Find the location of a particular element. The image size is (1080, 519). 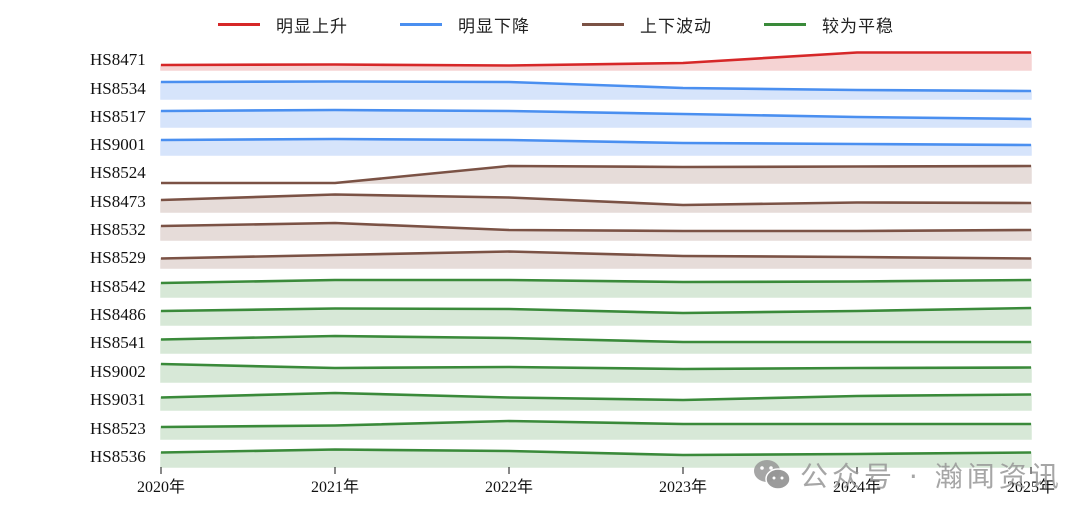

series-row-hs8529 is located at coordinates (596, 259).